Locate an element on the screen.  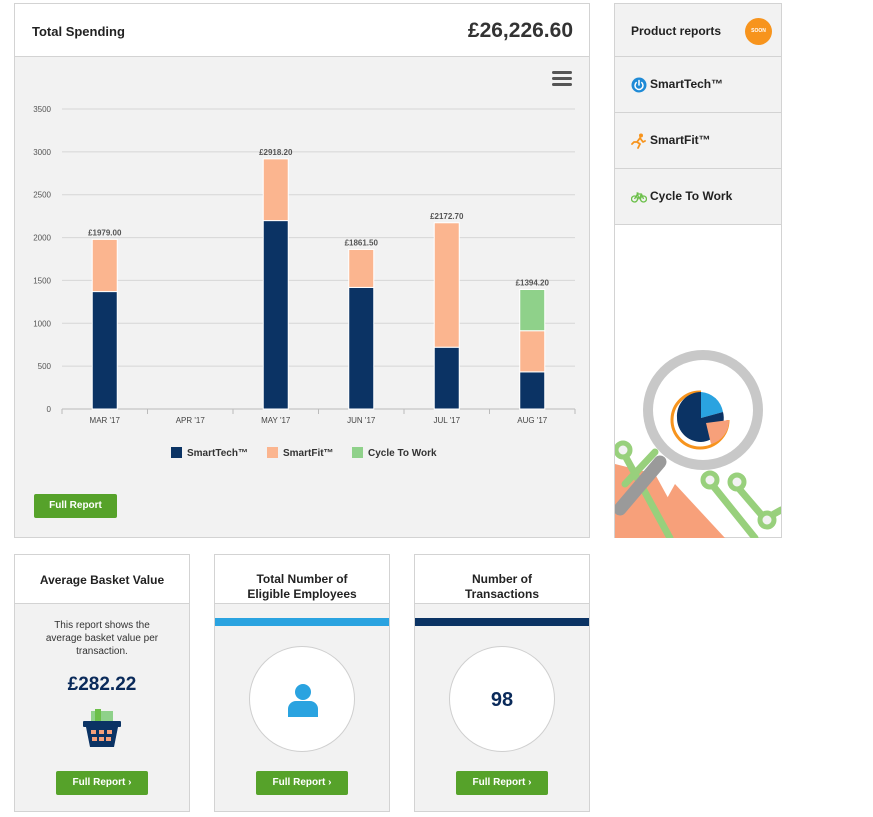
legend-label: Cycle To Work is located at coordinates (402, 453).